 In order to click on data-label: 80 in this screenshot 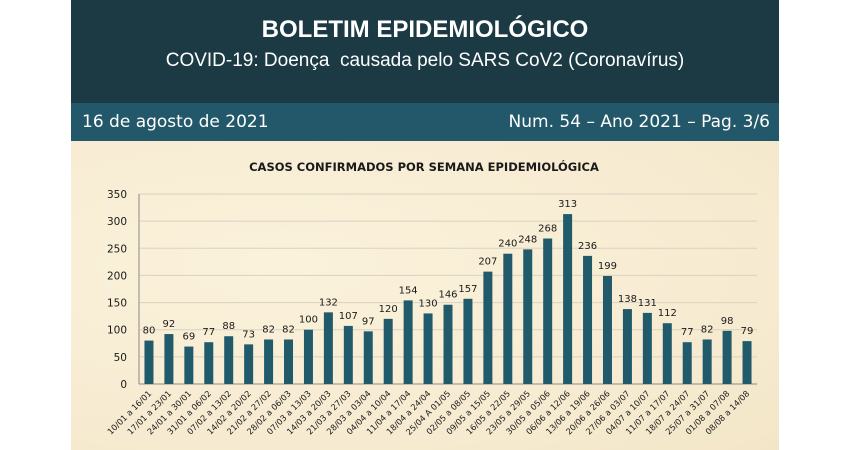, I will do `click(149, 331)`.